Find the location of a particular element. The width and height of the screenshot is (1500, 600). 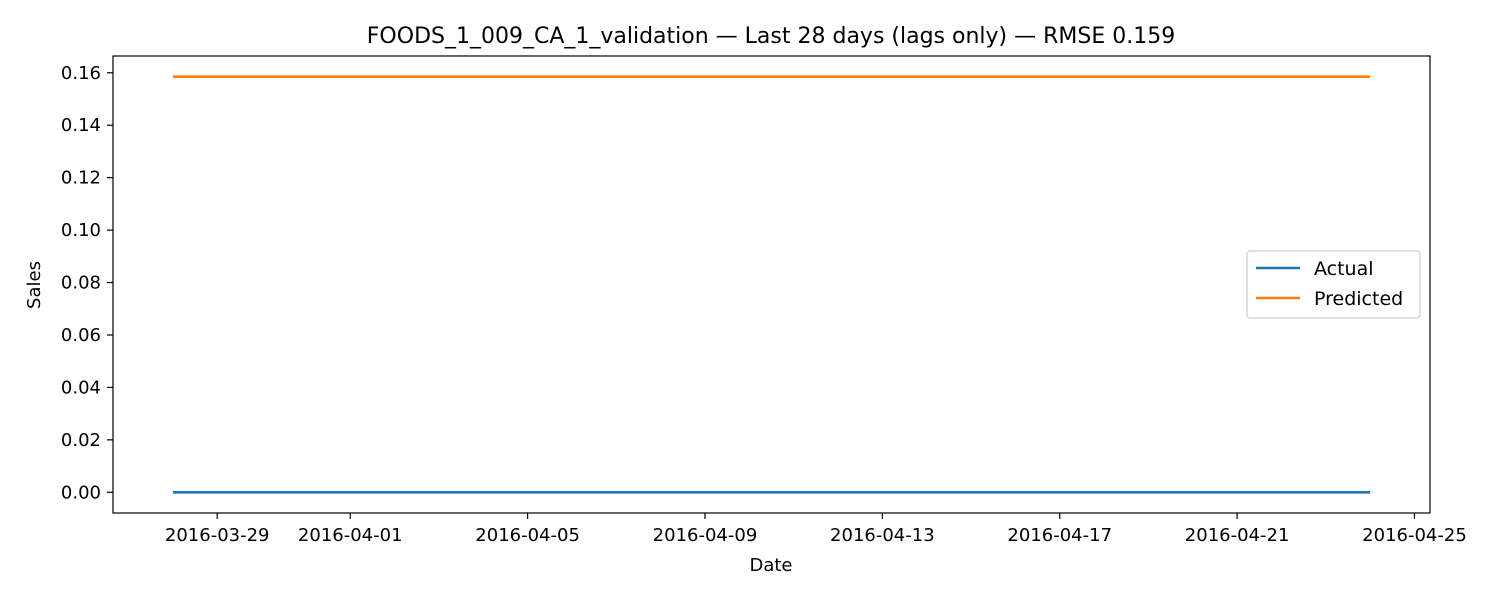

y-tick-label: 0.00 is located at coordinates (81, 492).